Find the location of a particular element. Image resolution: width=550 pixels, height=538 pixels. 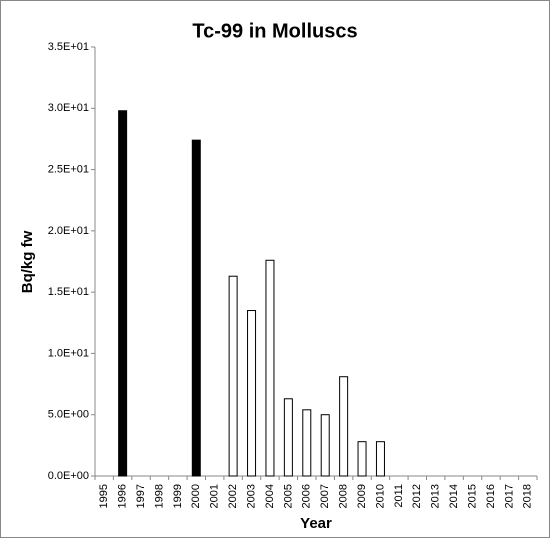

y-tick-label: 1.0E+01 is located at coordinates (68, 353).